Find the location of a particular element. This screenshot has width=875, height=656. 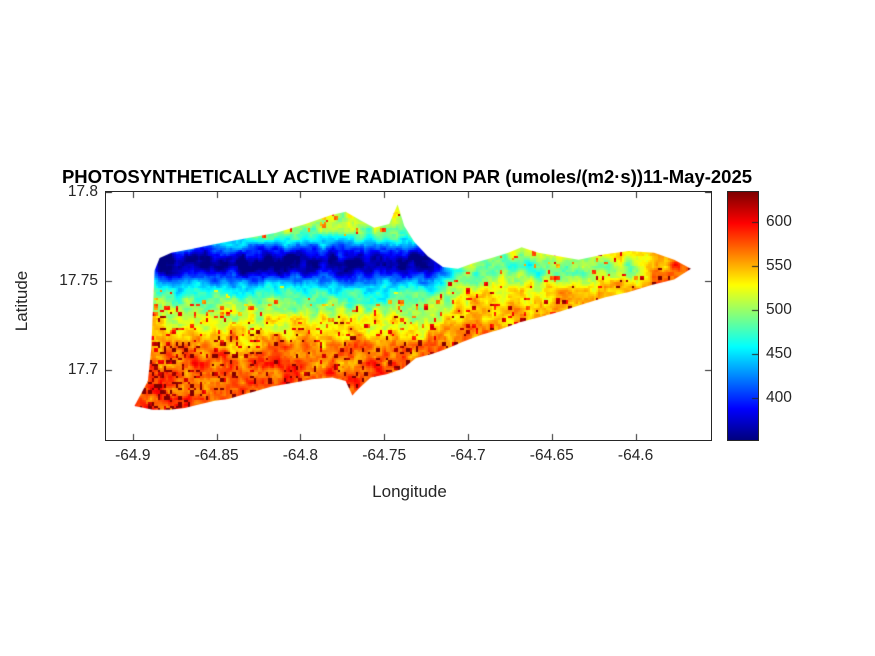

y-tick-label: 17.7 is located at coordinates (82, 370).